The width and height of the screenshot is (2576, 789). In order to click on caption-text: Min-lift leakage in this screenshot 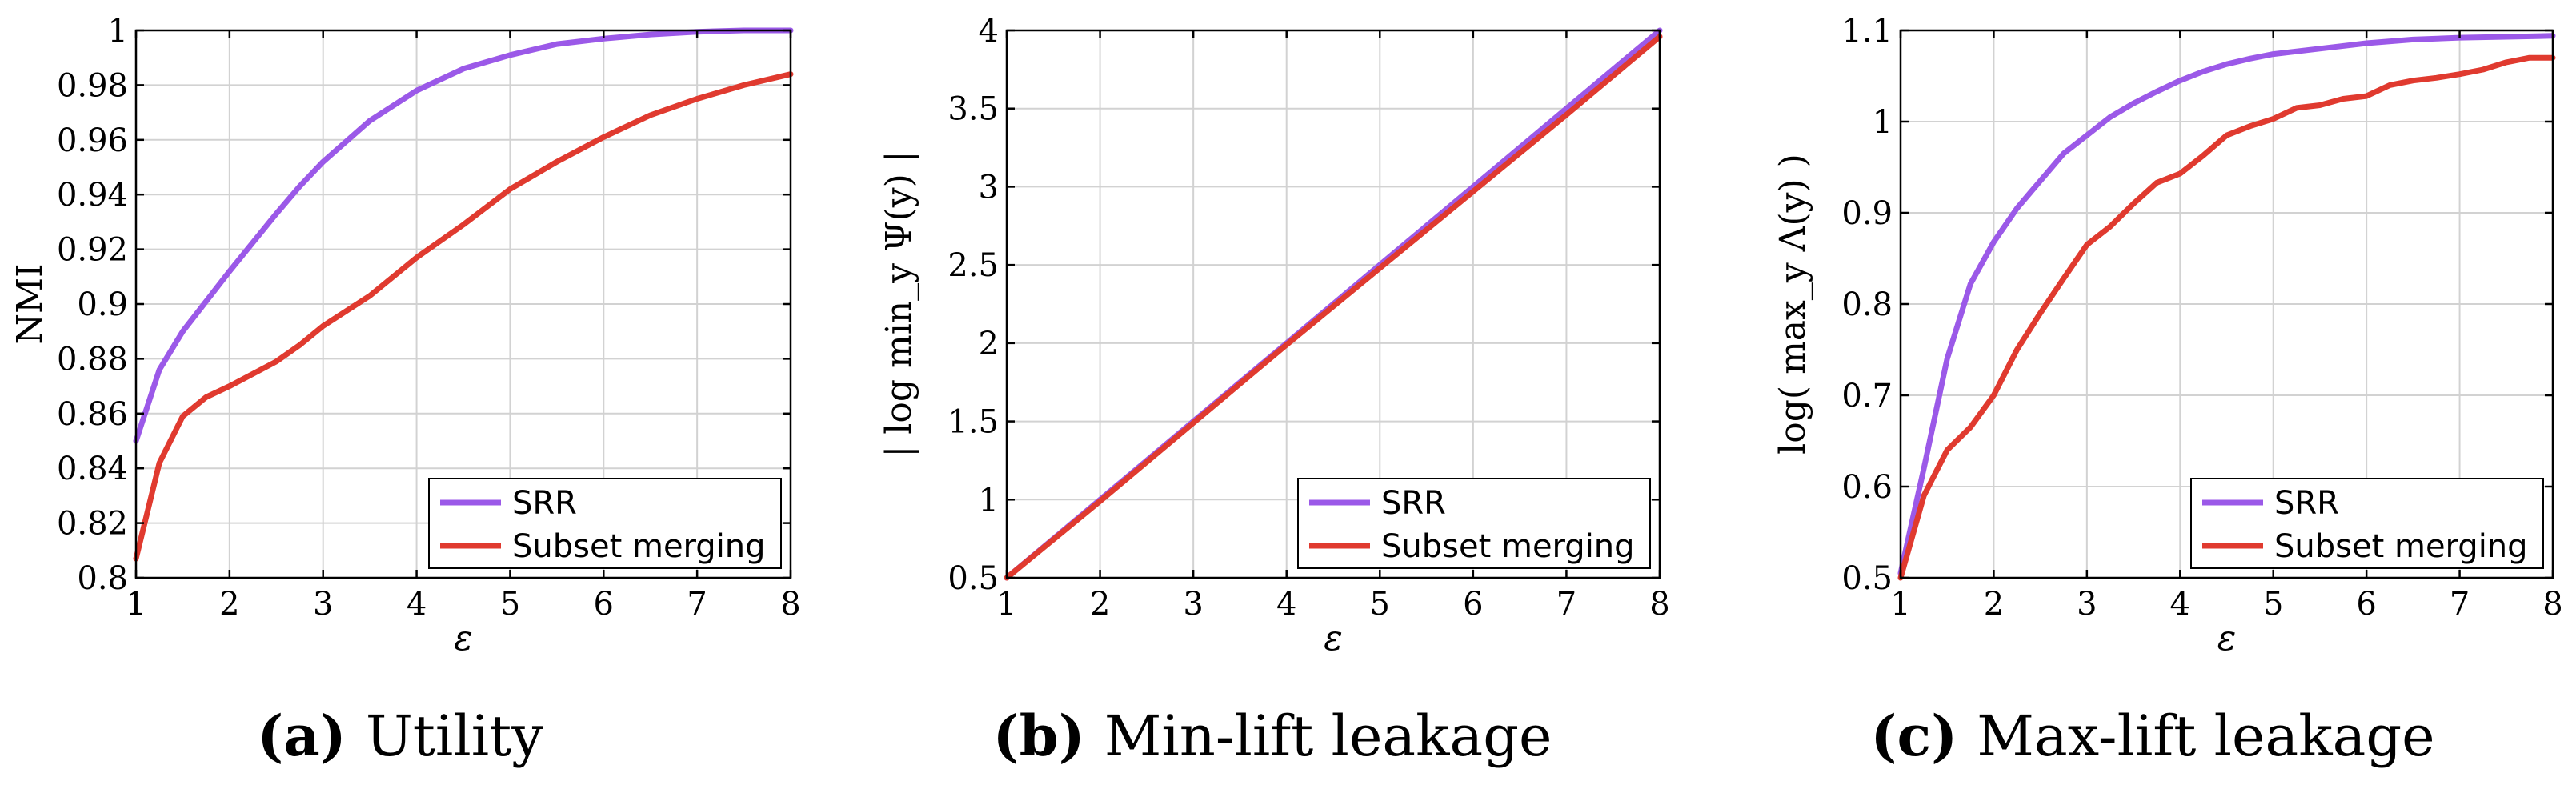, I will do `click(1328, 736)`.